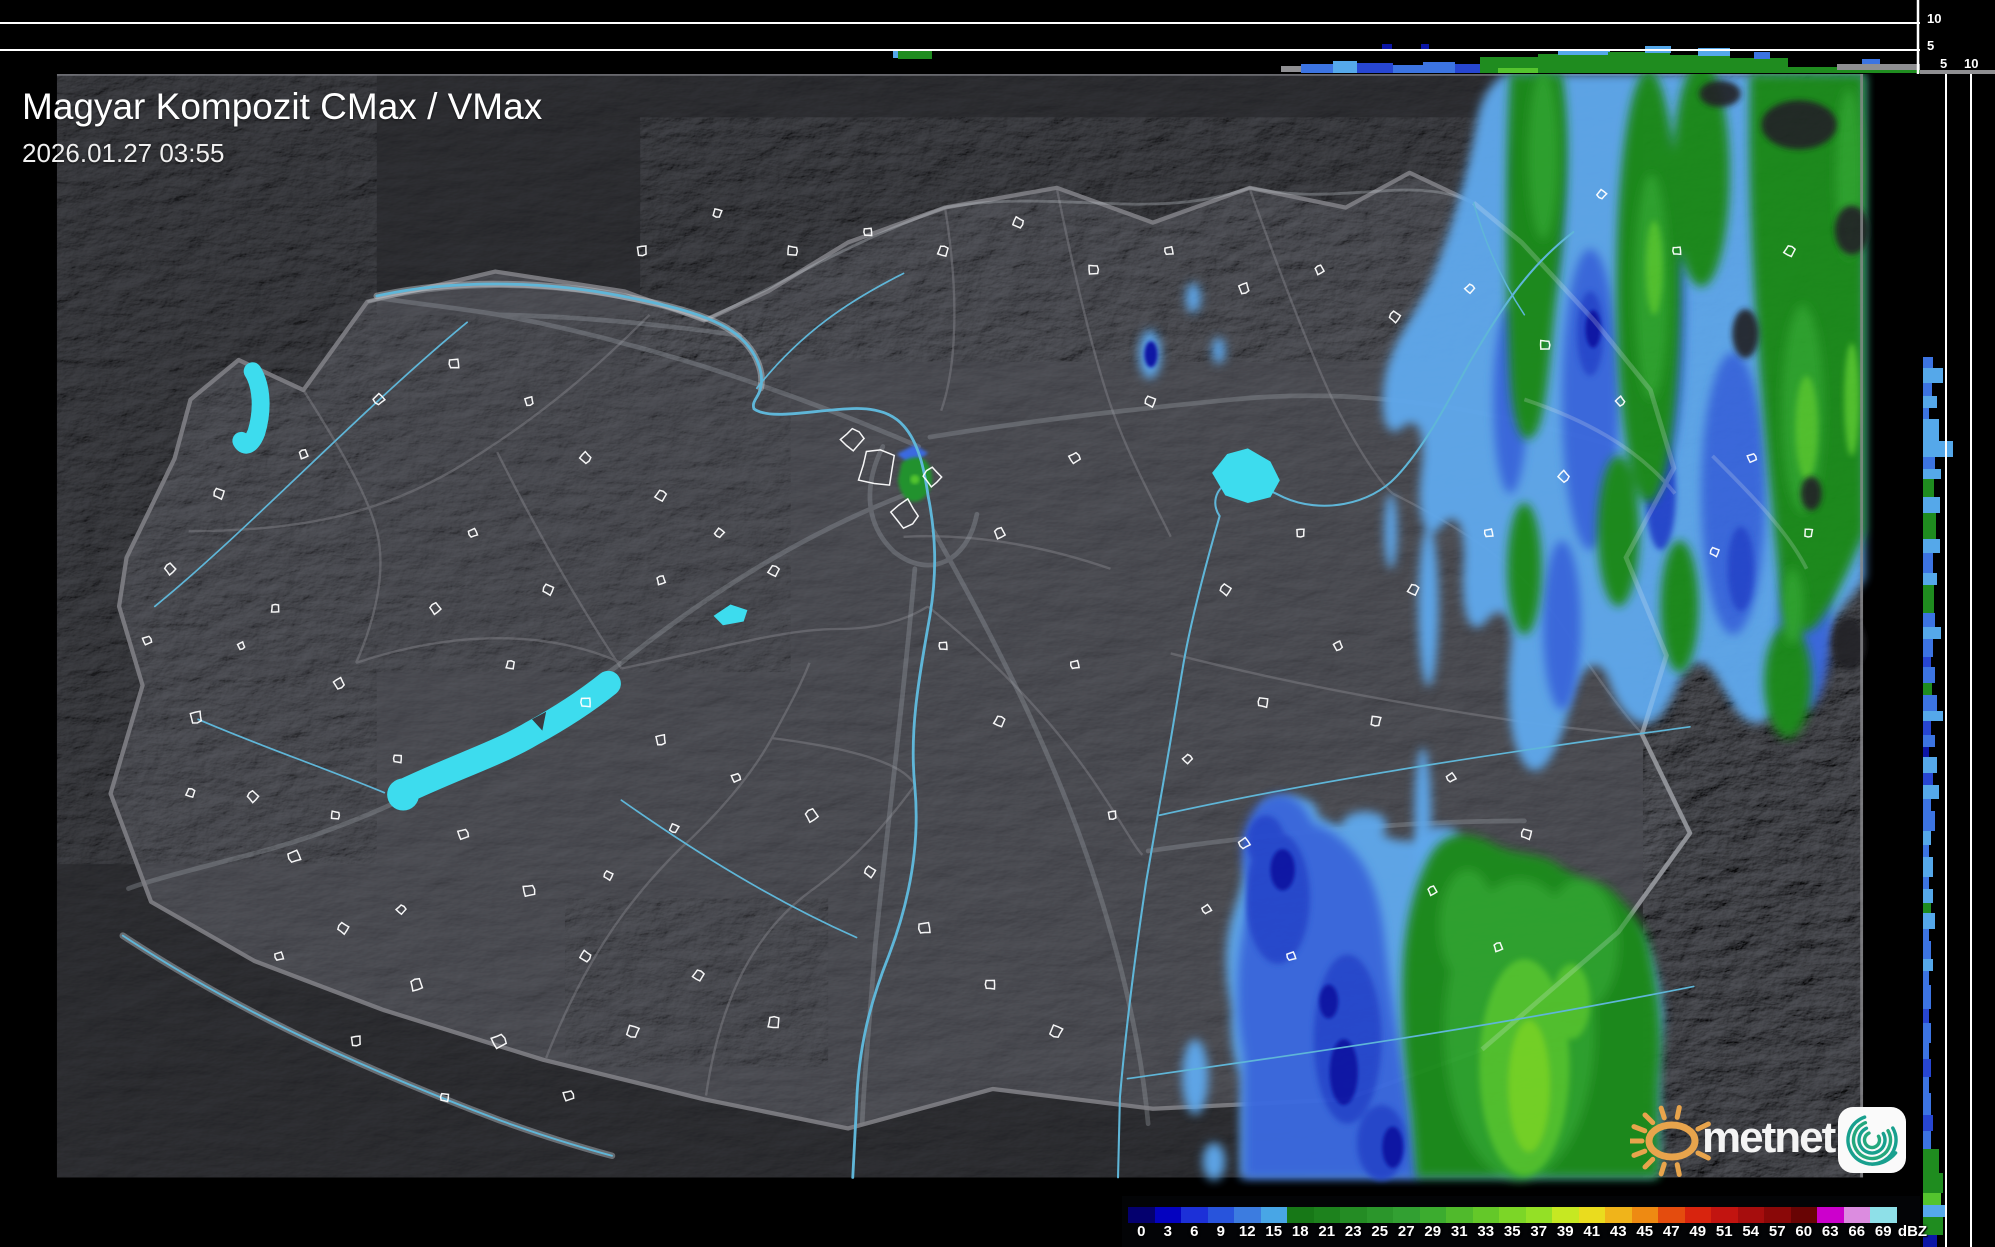  Describe the element at coordinates (123, 153) in the screenshot. I see `timestamp: 2026.01.27 03:55` at that location.